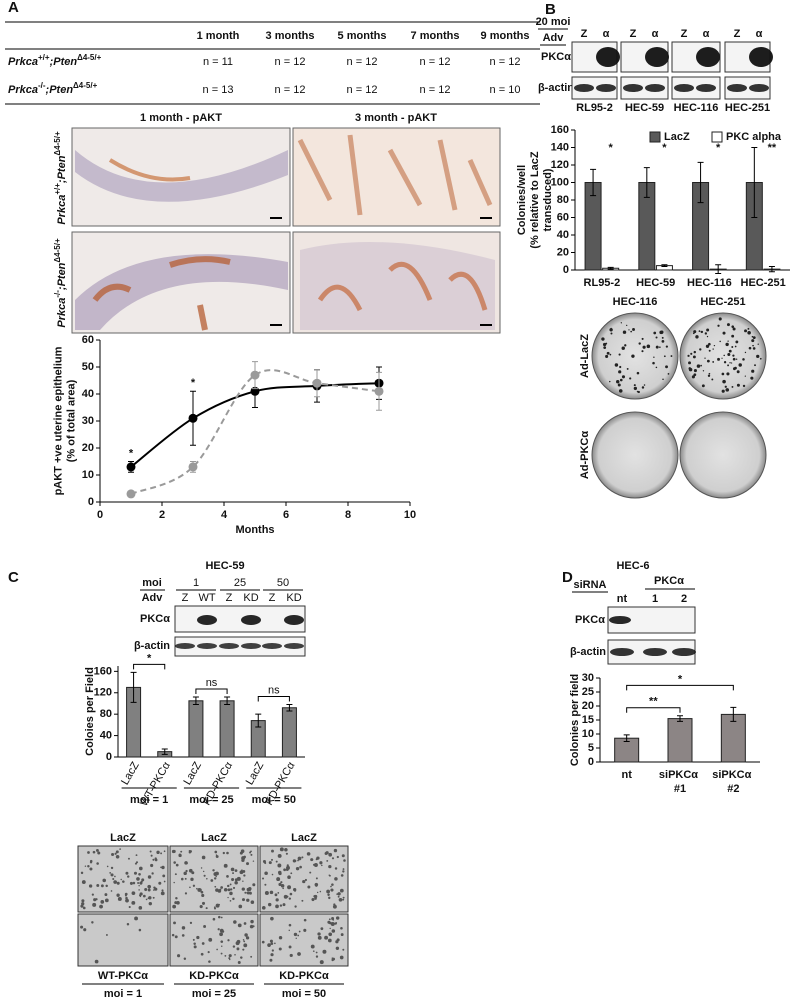 Image resolution: width=800 pixels, height=1008 pixels. Describe the element at coordinates (560, 147) in the screenshot. I see `y-tick-label: 140` at that location.